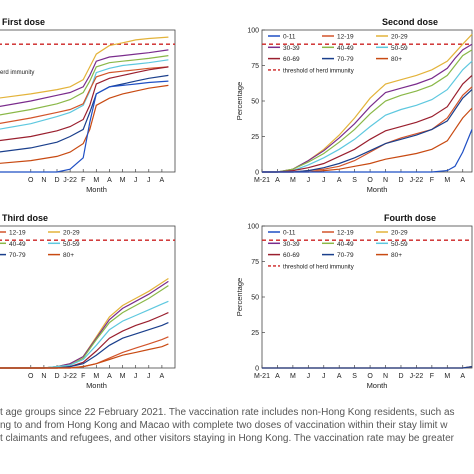 The width and height of the screenshot is (474, 474). Describe the element at coordinates (291, 48) in the screenshot. I see `legend-entry: 30-39` at that location.